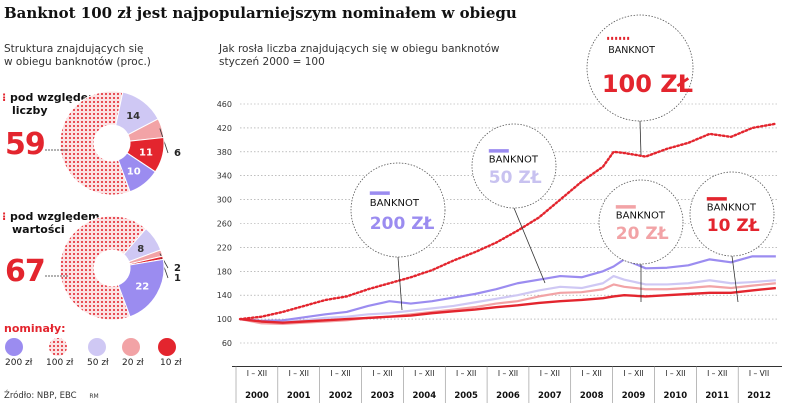 Image resolution: width=788 pixels, height=415 pixels. What do you see at coordinates (224, 200) in the screenshot?
I see `y-tick-label: 300` at bounding box center [224, 200].